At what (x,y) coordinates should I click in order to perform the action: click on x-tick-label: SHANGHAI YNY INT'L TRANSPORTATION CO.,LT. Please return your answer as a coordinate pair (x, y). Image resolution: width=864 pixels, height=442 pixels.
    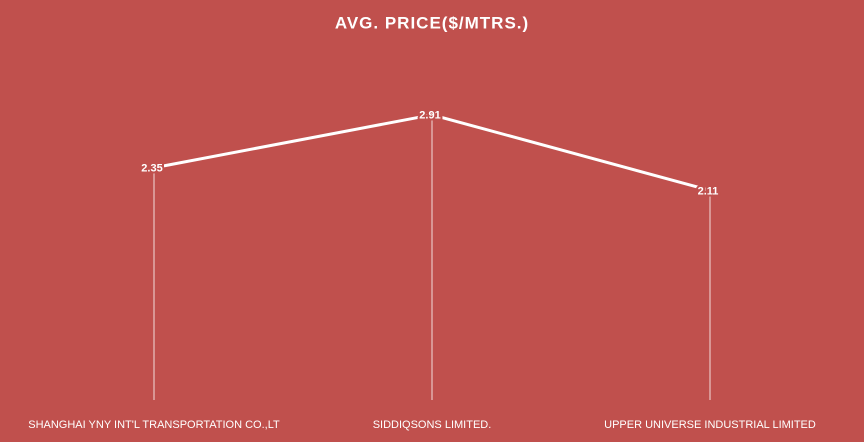
    Looking at the image, I should click on (154, 425).